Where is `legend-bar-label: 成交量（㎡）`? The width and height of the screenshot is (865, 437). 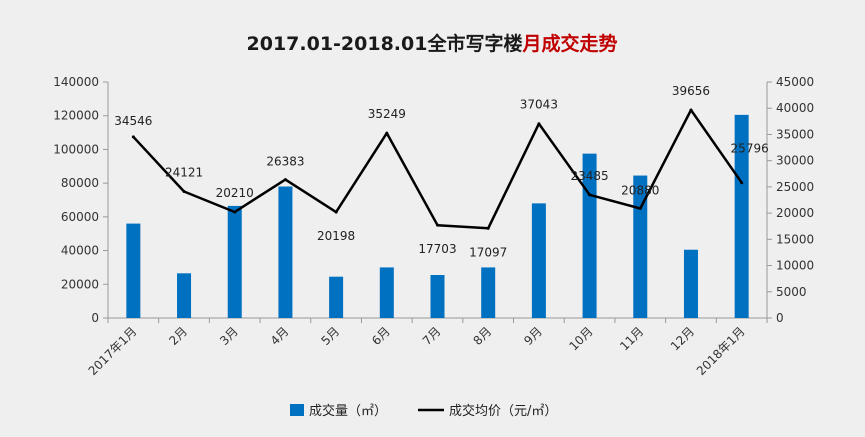
legend-bar-label: 成交量（㎡） is located at coordinates (348, 411).